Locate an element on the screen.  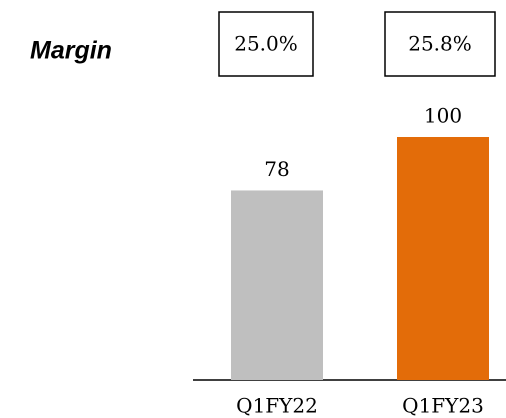
x-tick-label: Q1FY22 is located at coordinates (277, 406).